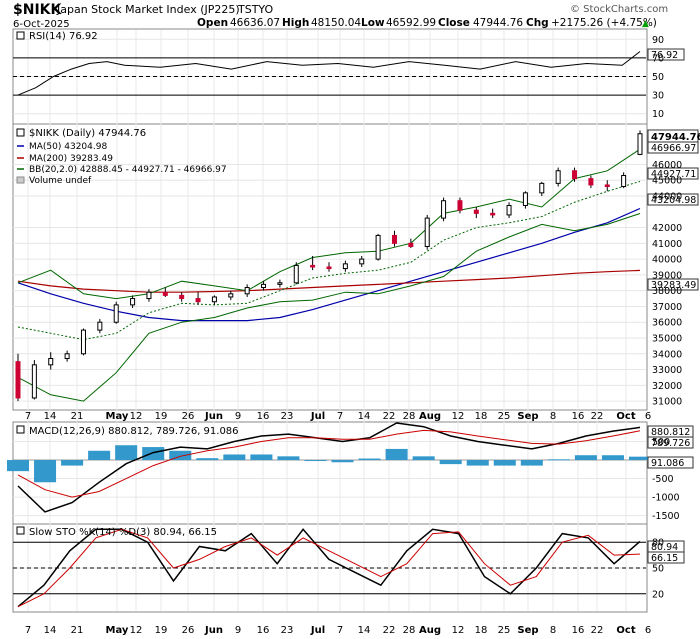 This screenshot has height=639, width=700. What do you see at coordinates (553, 416) in the screenshot?
I see `x-tick-label-price: 8` at bounding box center [553, 416].